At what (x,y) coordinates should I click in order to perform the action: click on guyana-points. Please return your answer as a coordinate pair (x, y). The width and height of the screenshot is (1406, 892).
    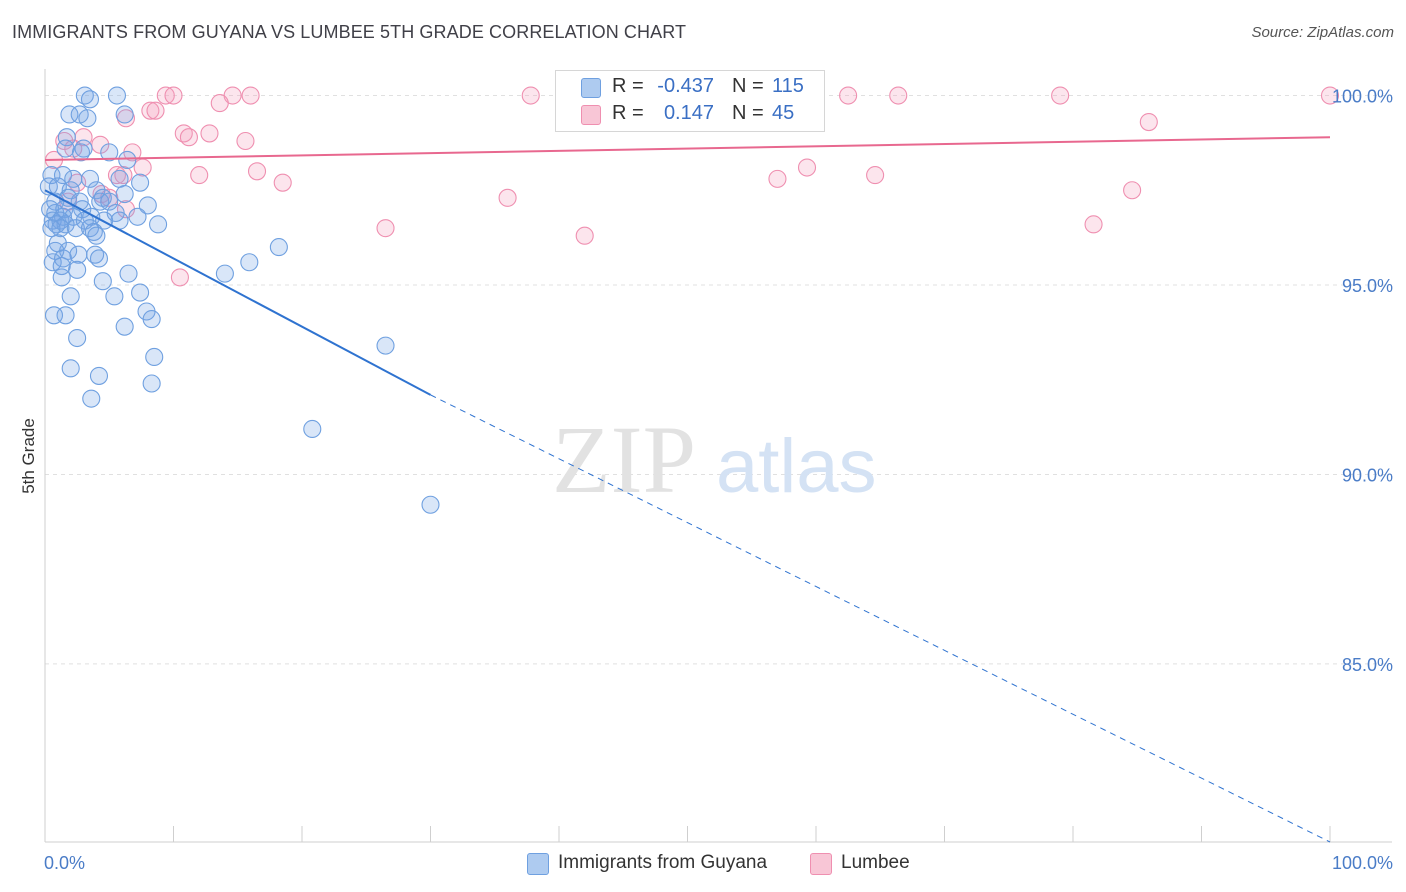
    Looking at the image, I should click on (239, 300).